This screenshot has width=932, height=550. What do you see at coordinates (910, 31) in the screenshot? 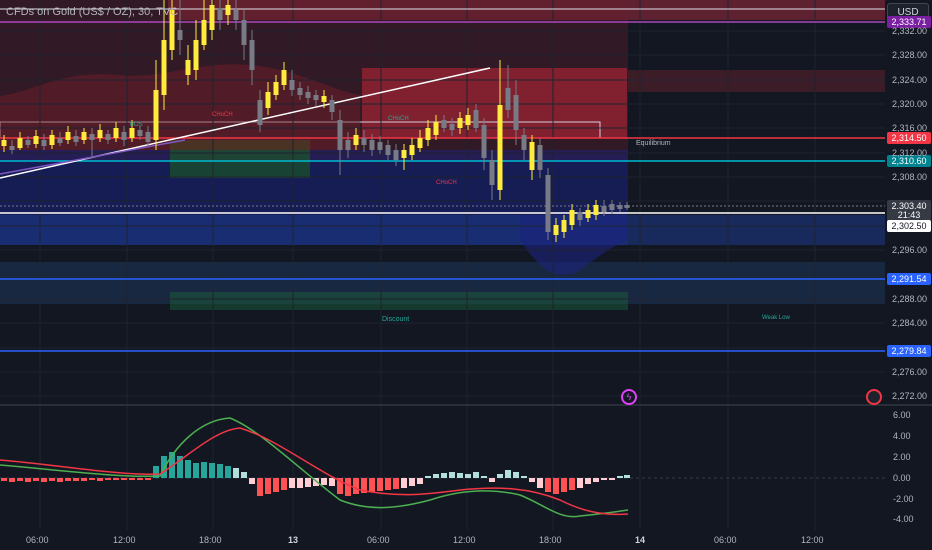
I see `price-axis-label: 2,332.00` at bounding box center [910, 31].